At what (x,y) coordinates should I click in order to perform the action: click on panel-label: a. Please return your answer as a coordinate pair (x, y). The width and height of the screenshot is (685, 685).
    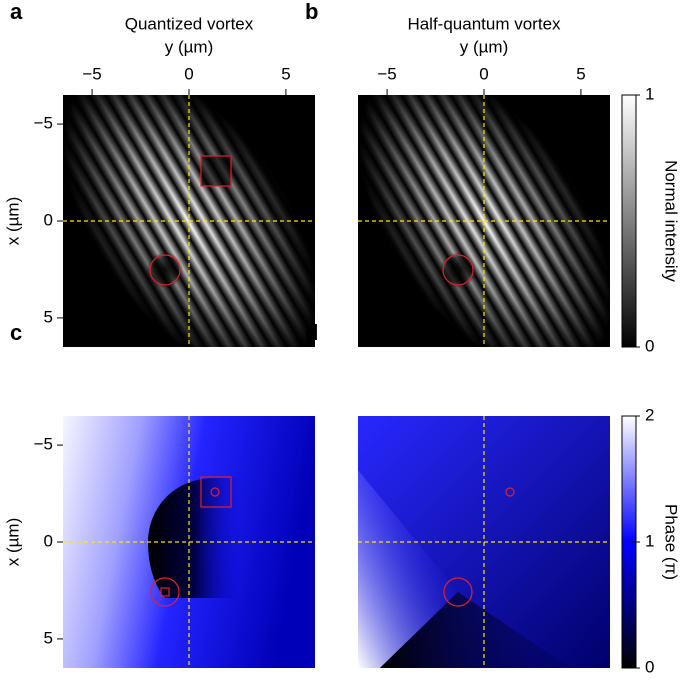
    Looking at the image, I should click on (16, 12).